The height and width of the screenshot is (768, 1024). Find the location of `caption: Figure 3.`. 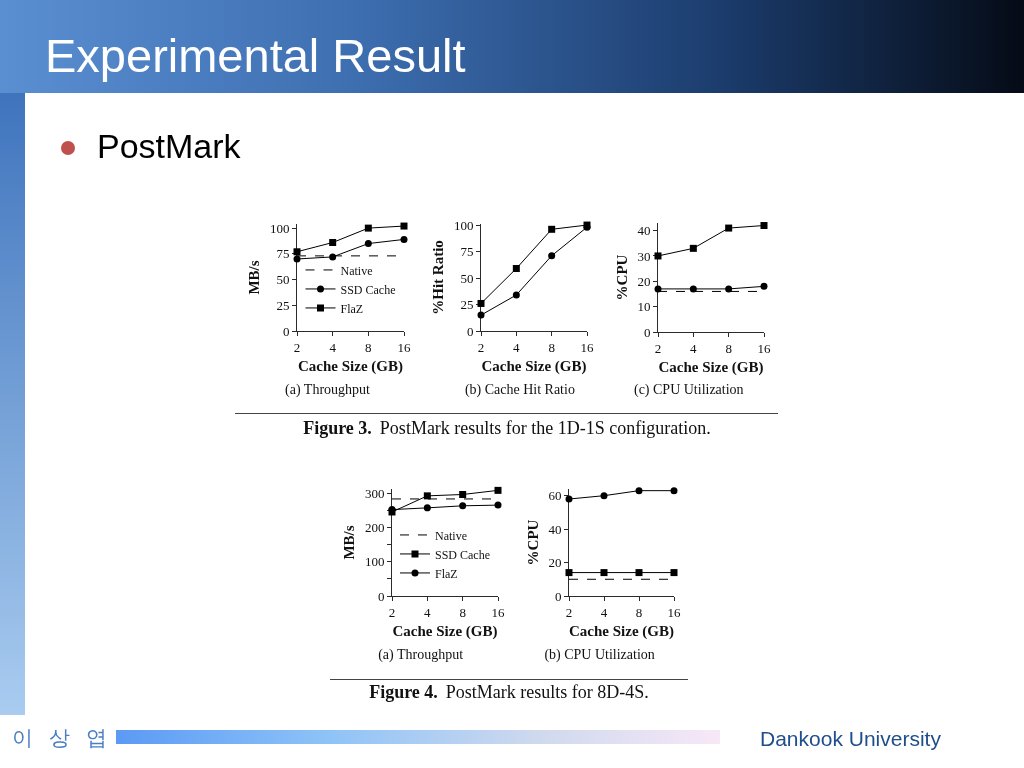

caption: Figure 3. is located at coordinates (337, 427).